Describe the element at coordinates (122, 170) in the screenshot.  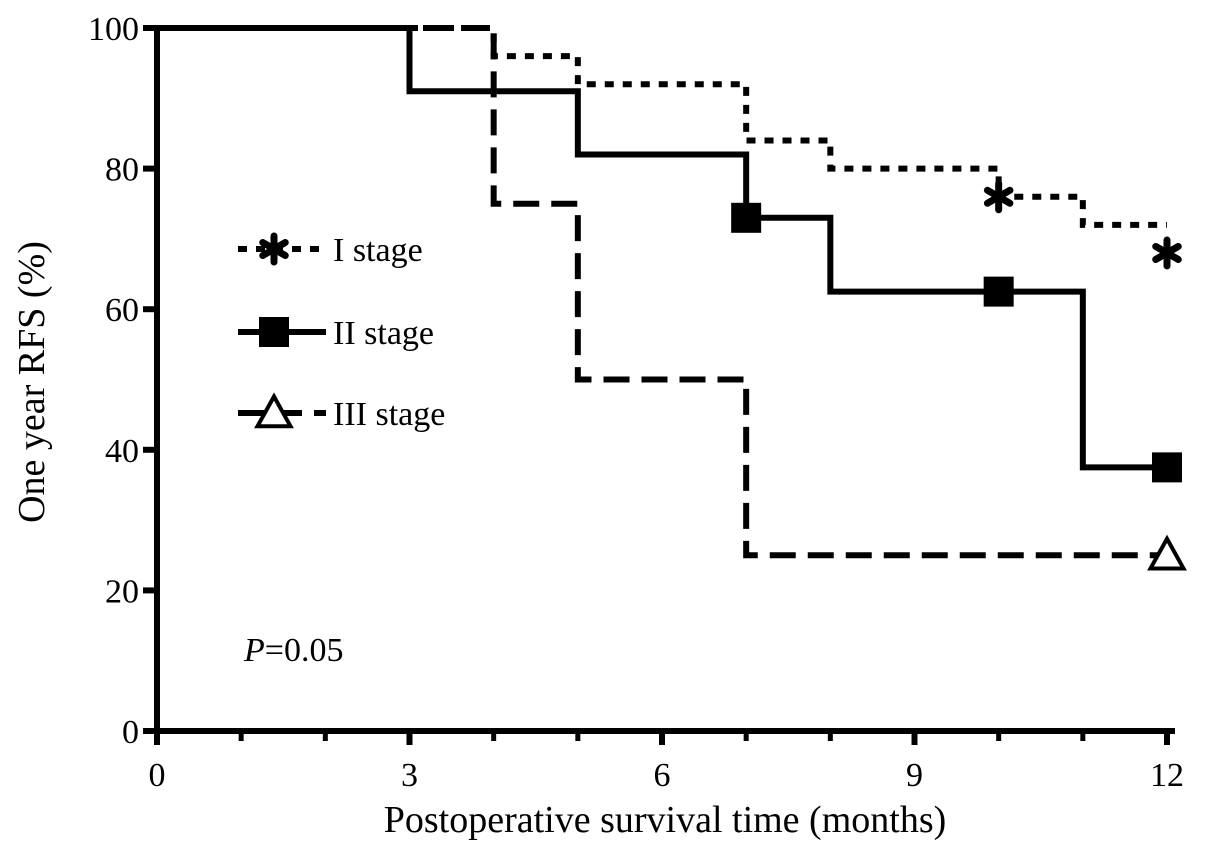
I see `y-tick-label: 80` at that location.